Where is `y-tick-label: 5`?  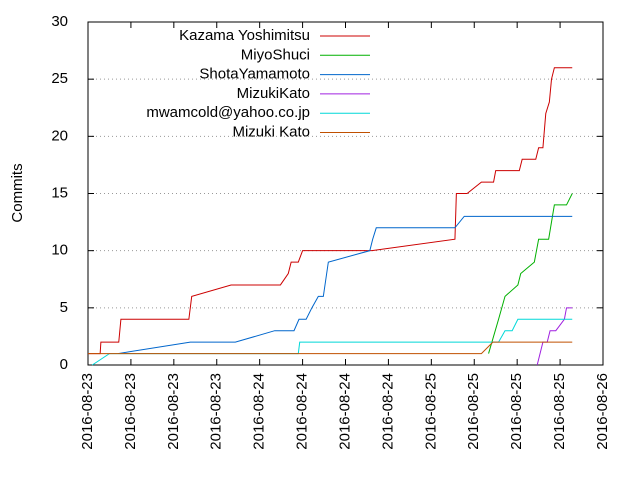 y-tick-label: 5 is located at coordinates (64, 307).